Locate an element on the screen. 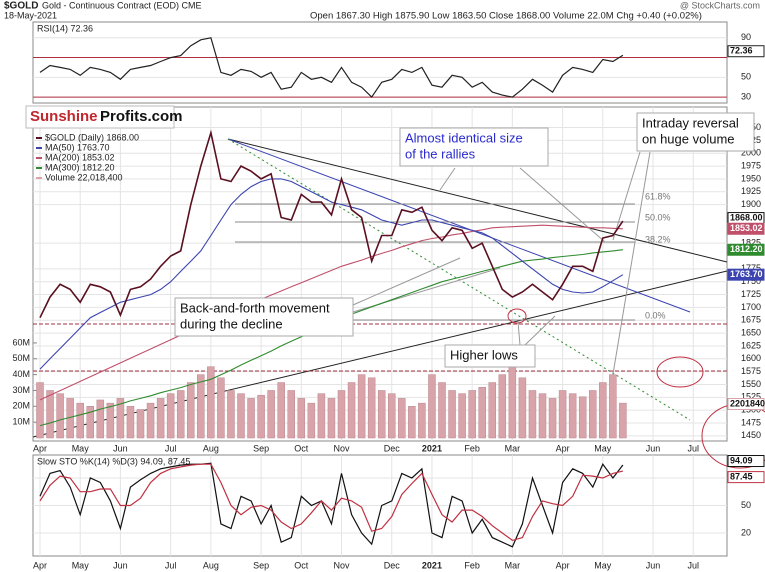 The height and width of the screenshot is (572, 765). rsi-panel is located at coordinates (380, 62).